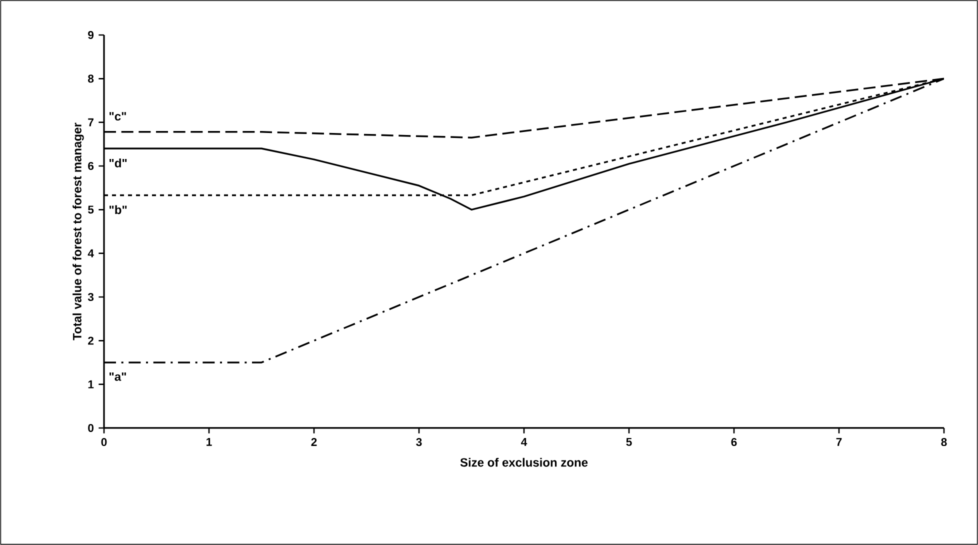  Describe the element at coordinates (209, 442) in the screenshot. I see `x-tick-label: 1` at that location.